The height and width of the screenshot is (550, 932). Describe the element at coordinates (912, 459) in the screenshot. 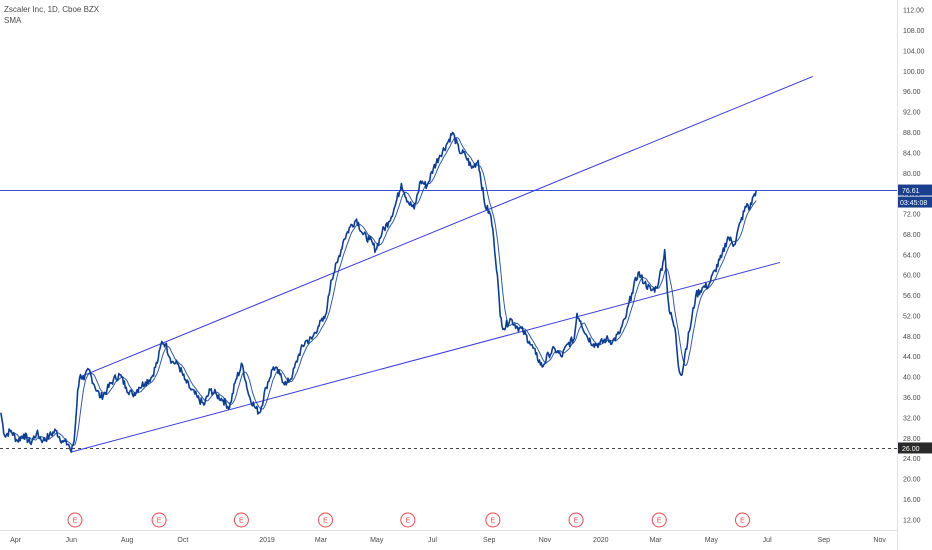

I see `price-tick-label: 24.00` at that location.